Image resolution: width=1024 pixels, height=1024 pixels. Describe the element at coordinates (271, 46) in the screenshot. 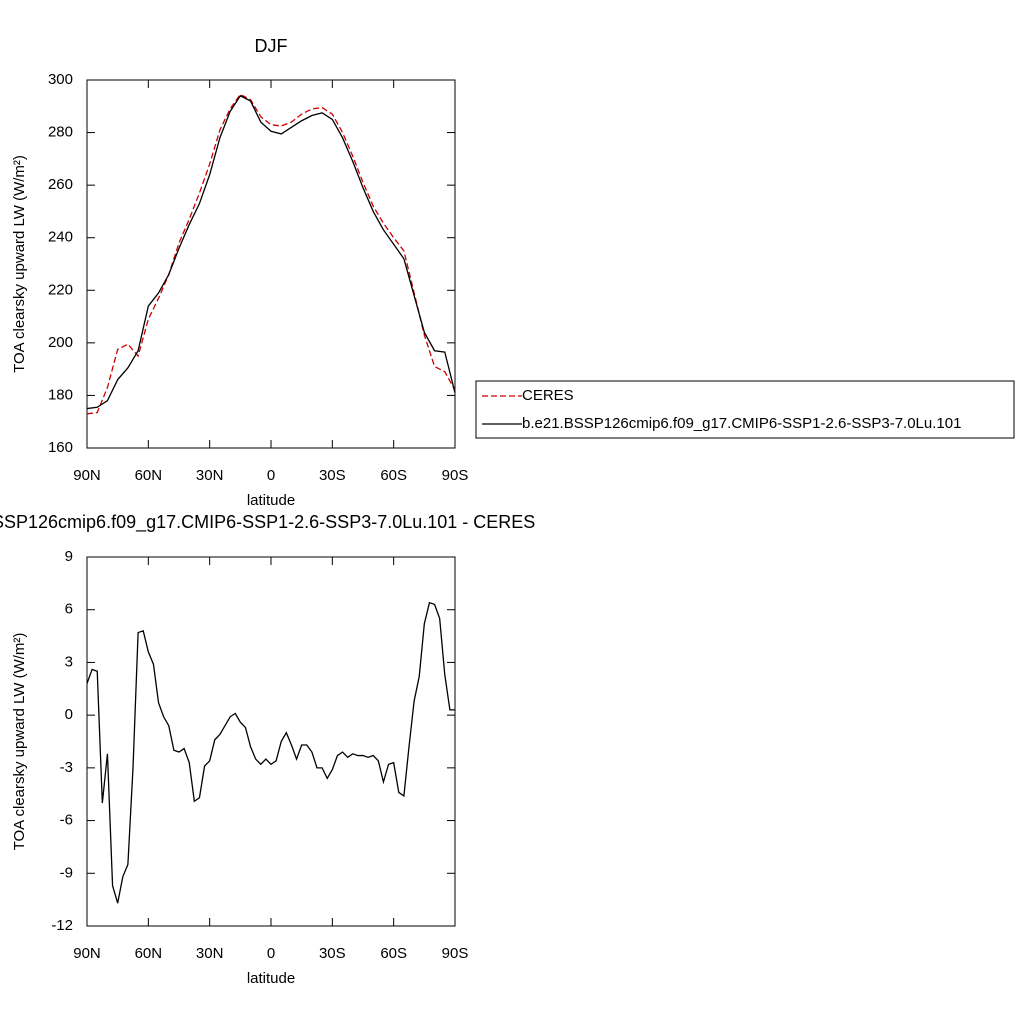

I see `chart-title: DJF` at that location.